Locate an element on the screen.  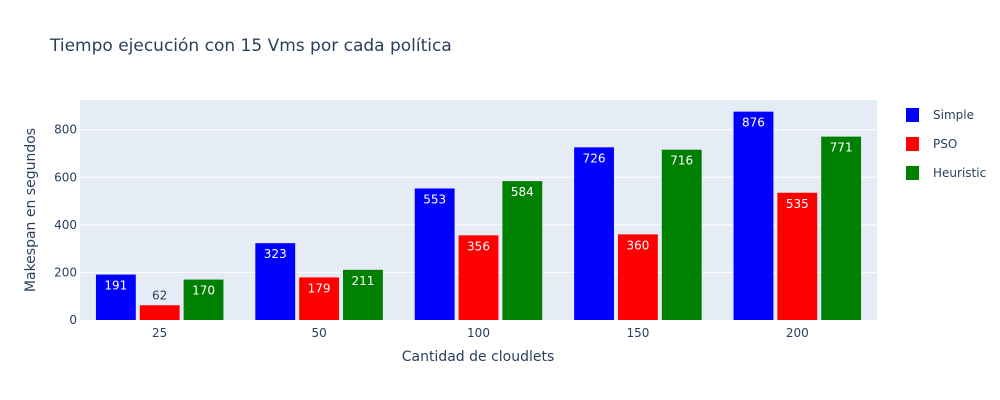
legend-label-pso: PSO is located at coordinates (945, 144).